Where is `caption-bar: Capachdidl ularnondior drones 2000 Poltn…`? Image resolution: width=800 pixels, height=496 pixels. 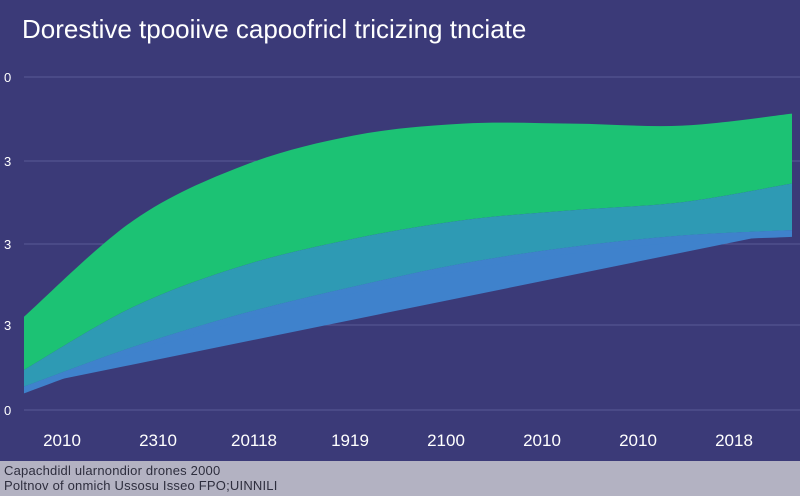 caption-bar: Capachdidl ularnondior drones 2000 Poltn… is located at coordinates (400, 478).